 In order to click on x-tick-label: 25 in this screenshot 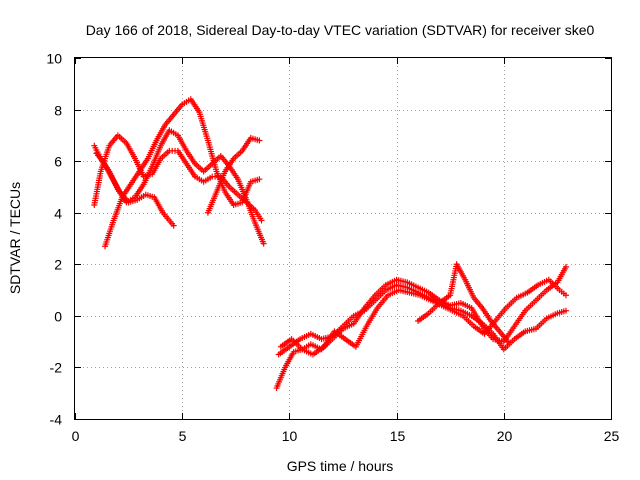, I will do `click(612, 436)`.